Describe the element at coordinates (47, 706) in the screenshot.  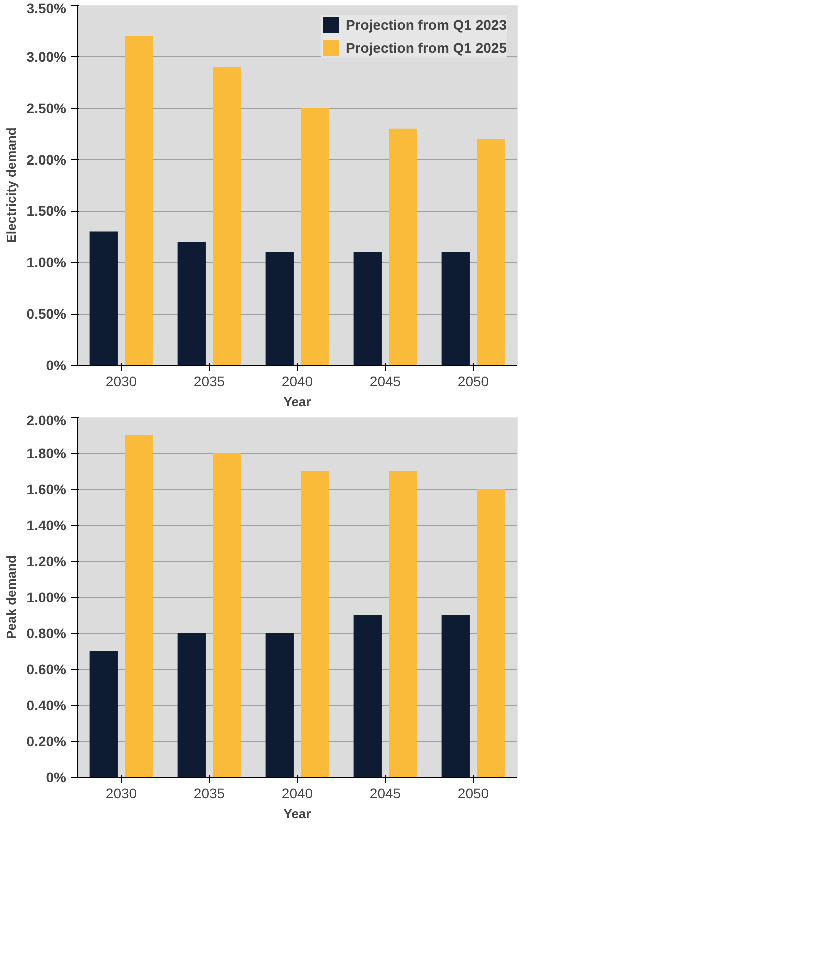
I see `y-tick-label: 0.40%` at that location.